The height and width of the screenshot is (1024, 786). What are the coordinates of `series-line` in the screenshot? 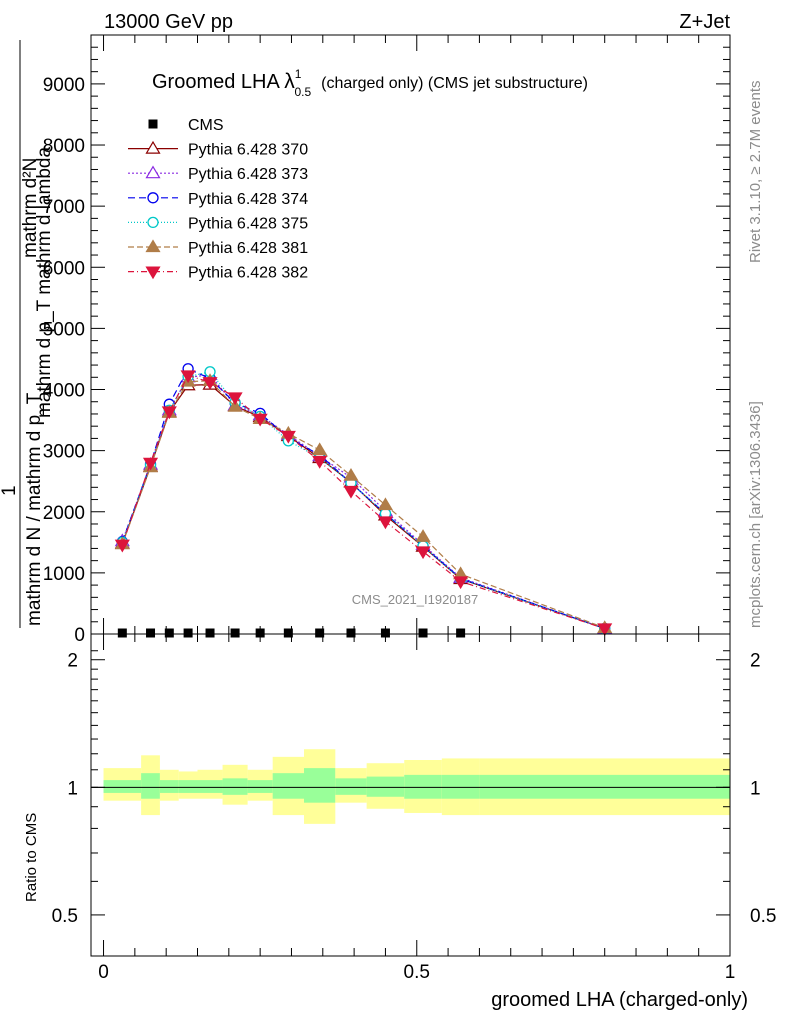 It's located at (363, 504).